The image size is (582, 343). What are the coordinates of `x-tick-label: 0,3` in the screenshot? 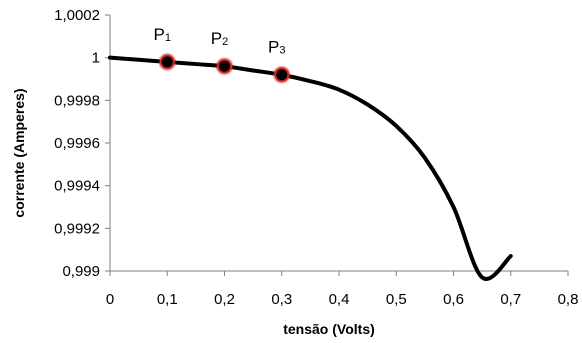 It's located at (281, 299).